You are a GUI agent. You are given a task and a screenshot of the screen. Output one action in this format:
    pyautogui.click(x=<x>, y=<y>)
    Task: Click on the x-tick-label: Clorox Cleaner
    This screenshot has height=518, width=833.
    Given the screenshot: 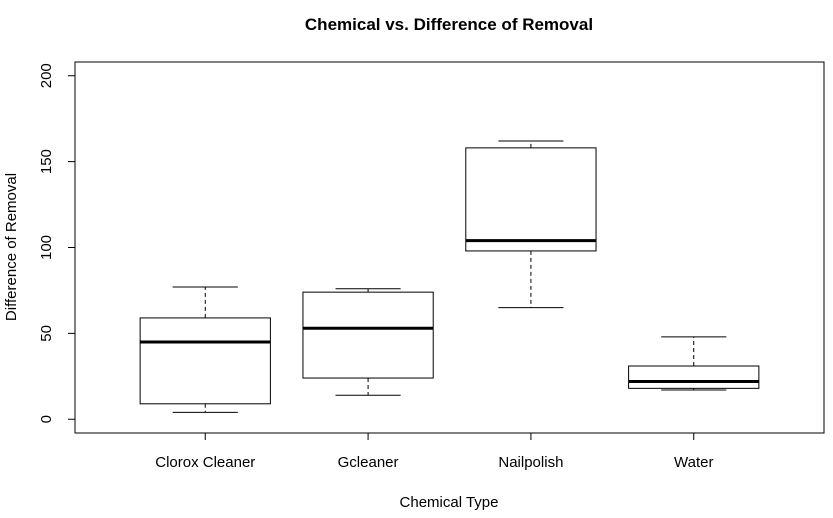 What is the action you would take?
    pyautogui.click(x=205, y=462)
    